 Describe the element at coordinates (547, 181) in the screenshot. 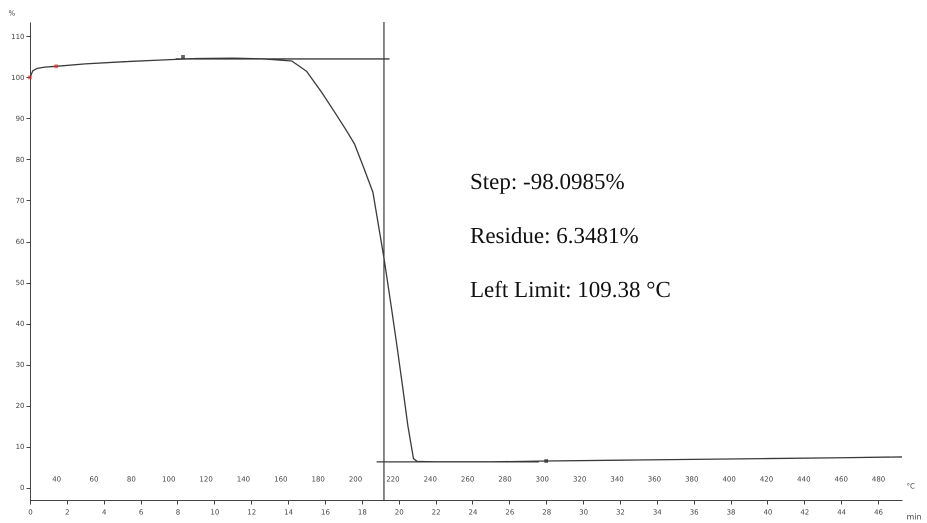

I see `annotation: Step: -98.0985%` at that location.